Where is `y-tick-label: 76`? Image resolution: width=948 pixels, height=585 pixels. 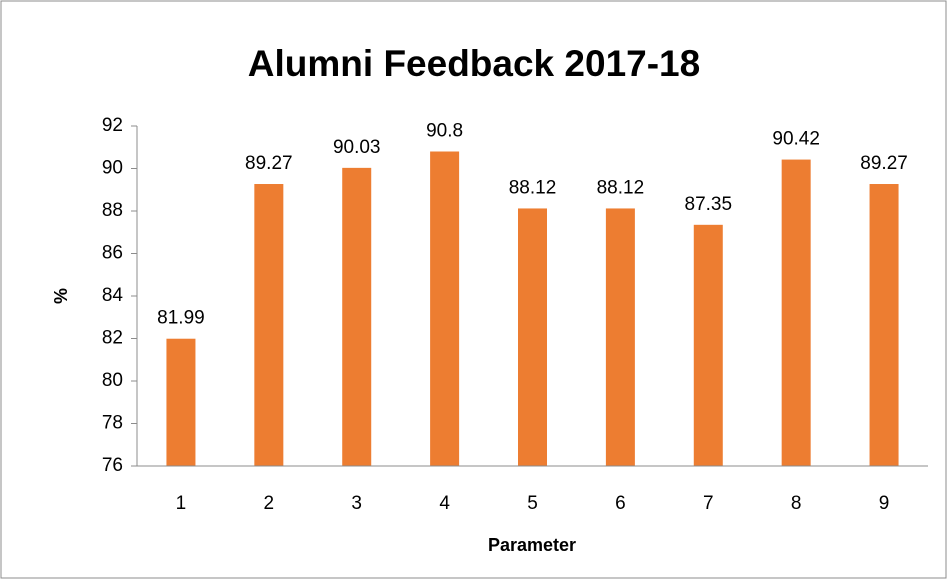
y-tick-label: 76 is located at coordinates (112, 465).